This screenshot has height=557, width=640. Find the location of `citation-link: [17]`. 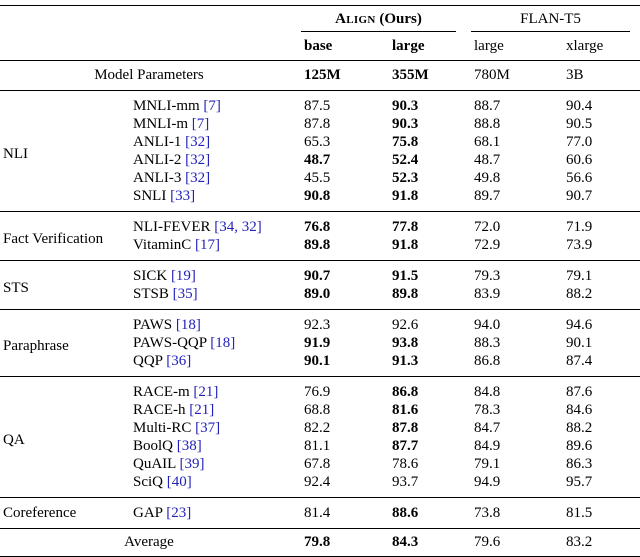

citation-link: [17] is located at coordinates (208, 245).